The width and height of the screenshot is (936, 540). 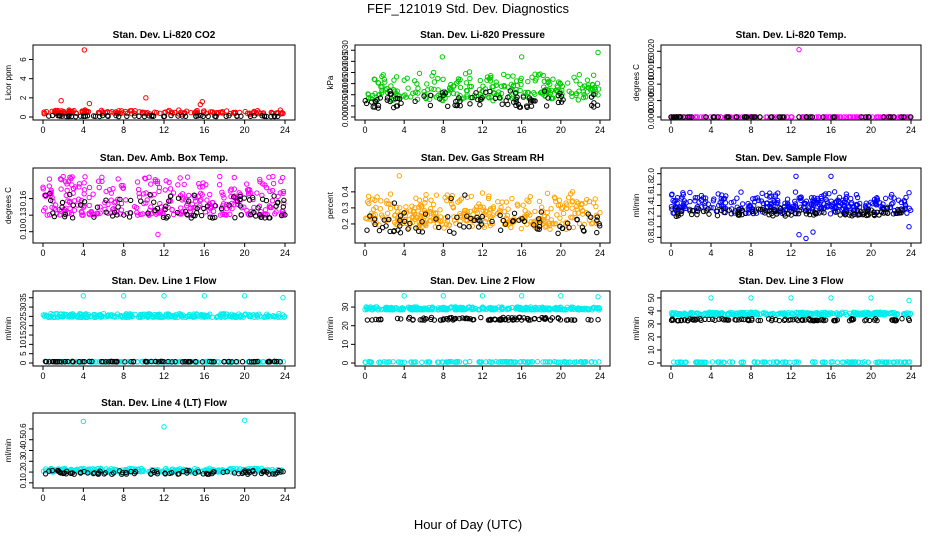 What do you see at coordinates (710, 130) in the screenshot?
I see `x-tick-label: 4` at bounding box center [710, 130].